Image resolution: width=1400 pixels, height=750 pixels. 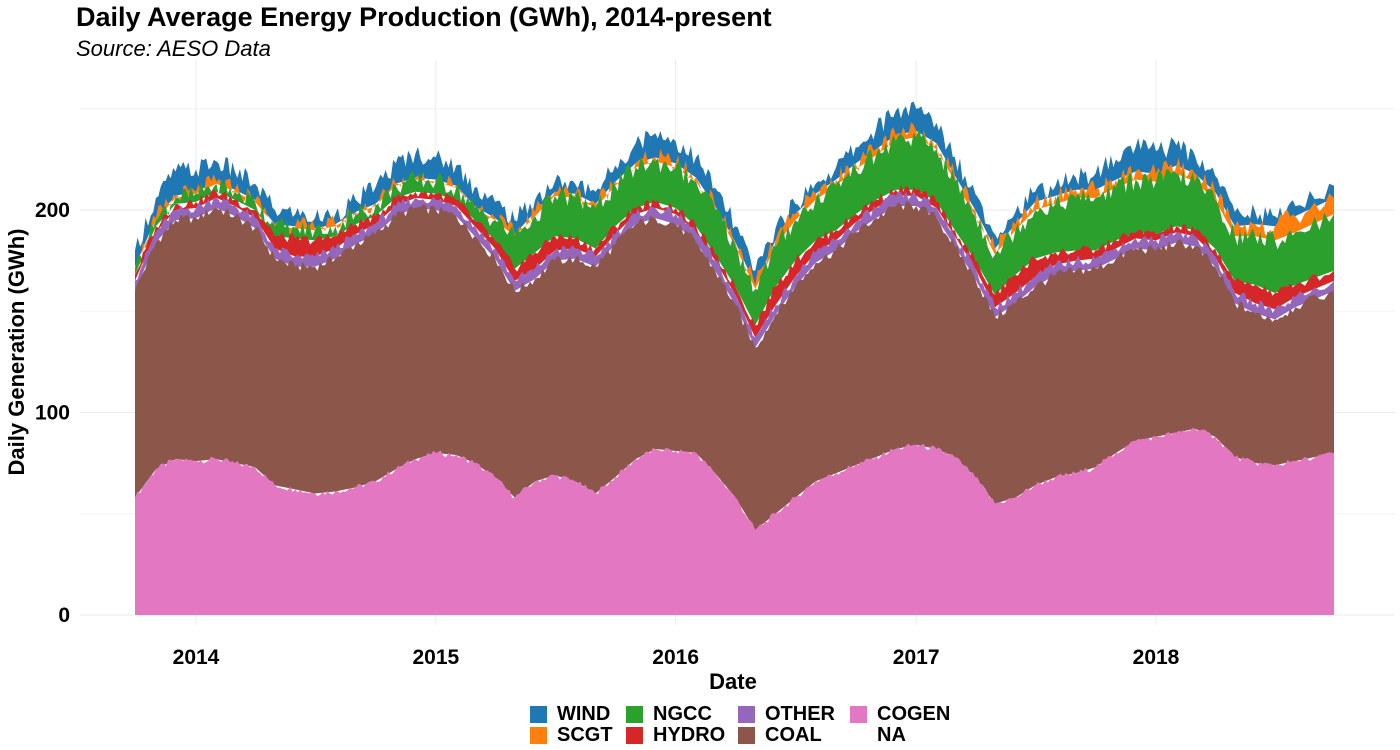 I want to click on legend-item-cogen: COGEN, so click(x=905, y=714).